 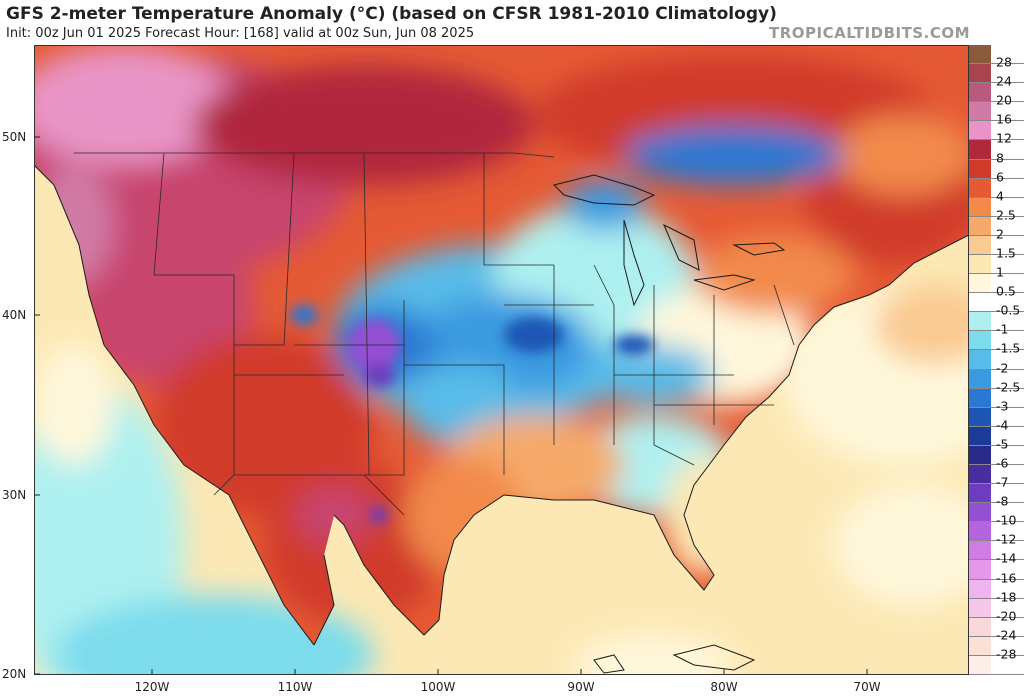 I want to click on legend-label: -12, so click(x=1006, y=539).